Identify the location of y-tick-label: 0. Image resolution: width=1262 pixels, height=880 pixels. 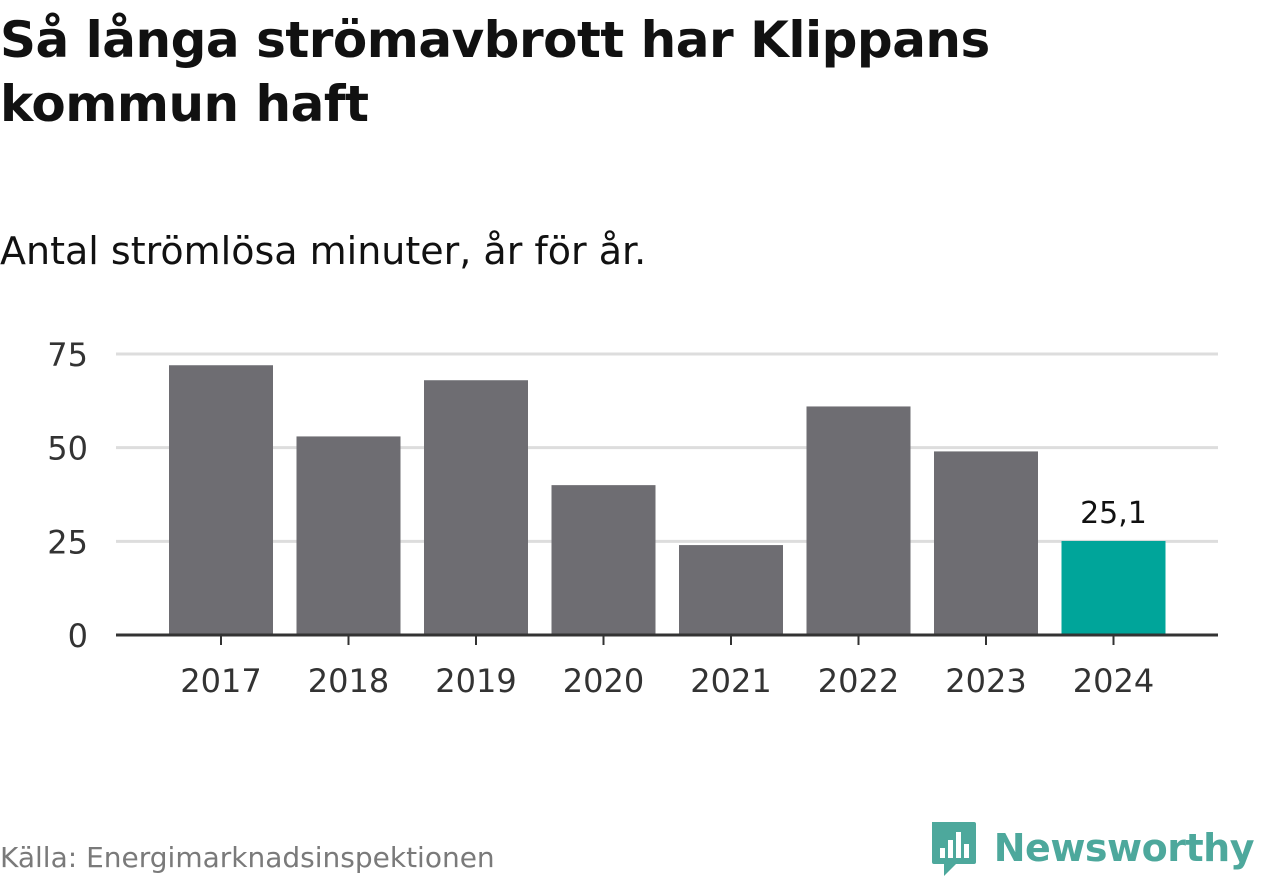
(78, 636).